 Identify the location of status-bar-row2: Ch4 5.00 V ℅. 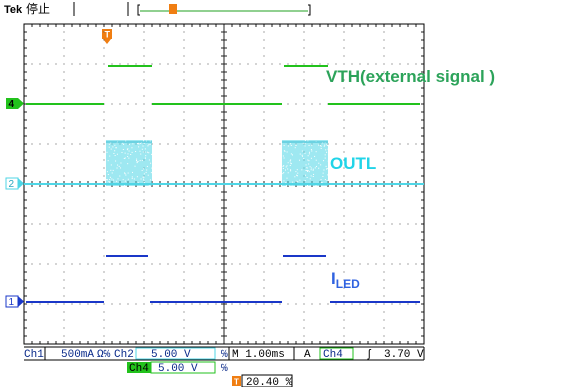
(177, 368).